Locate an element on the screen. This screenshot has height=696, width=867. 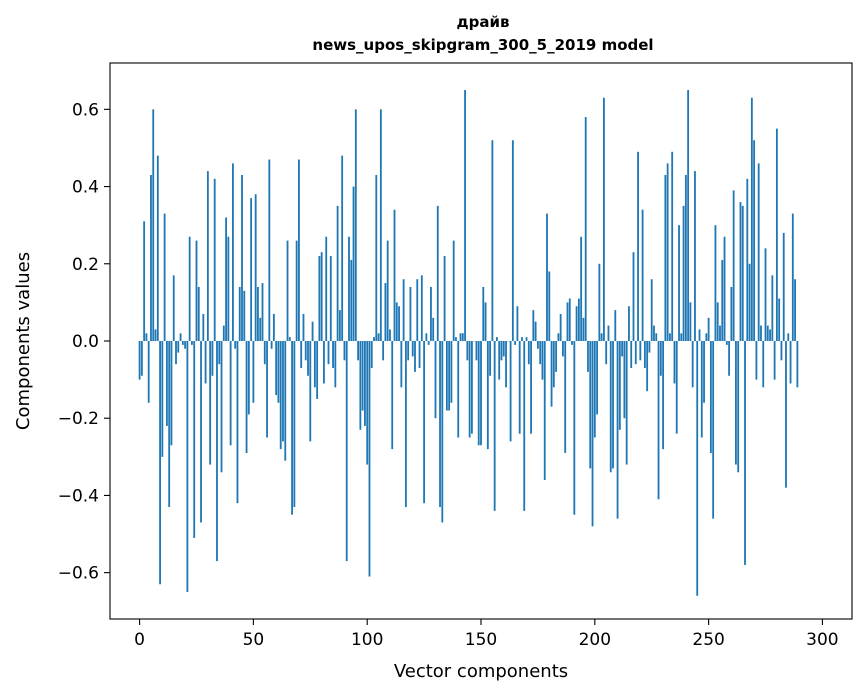
y-tick-label: 0.6 is located at coordinates (85, 110).